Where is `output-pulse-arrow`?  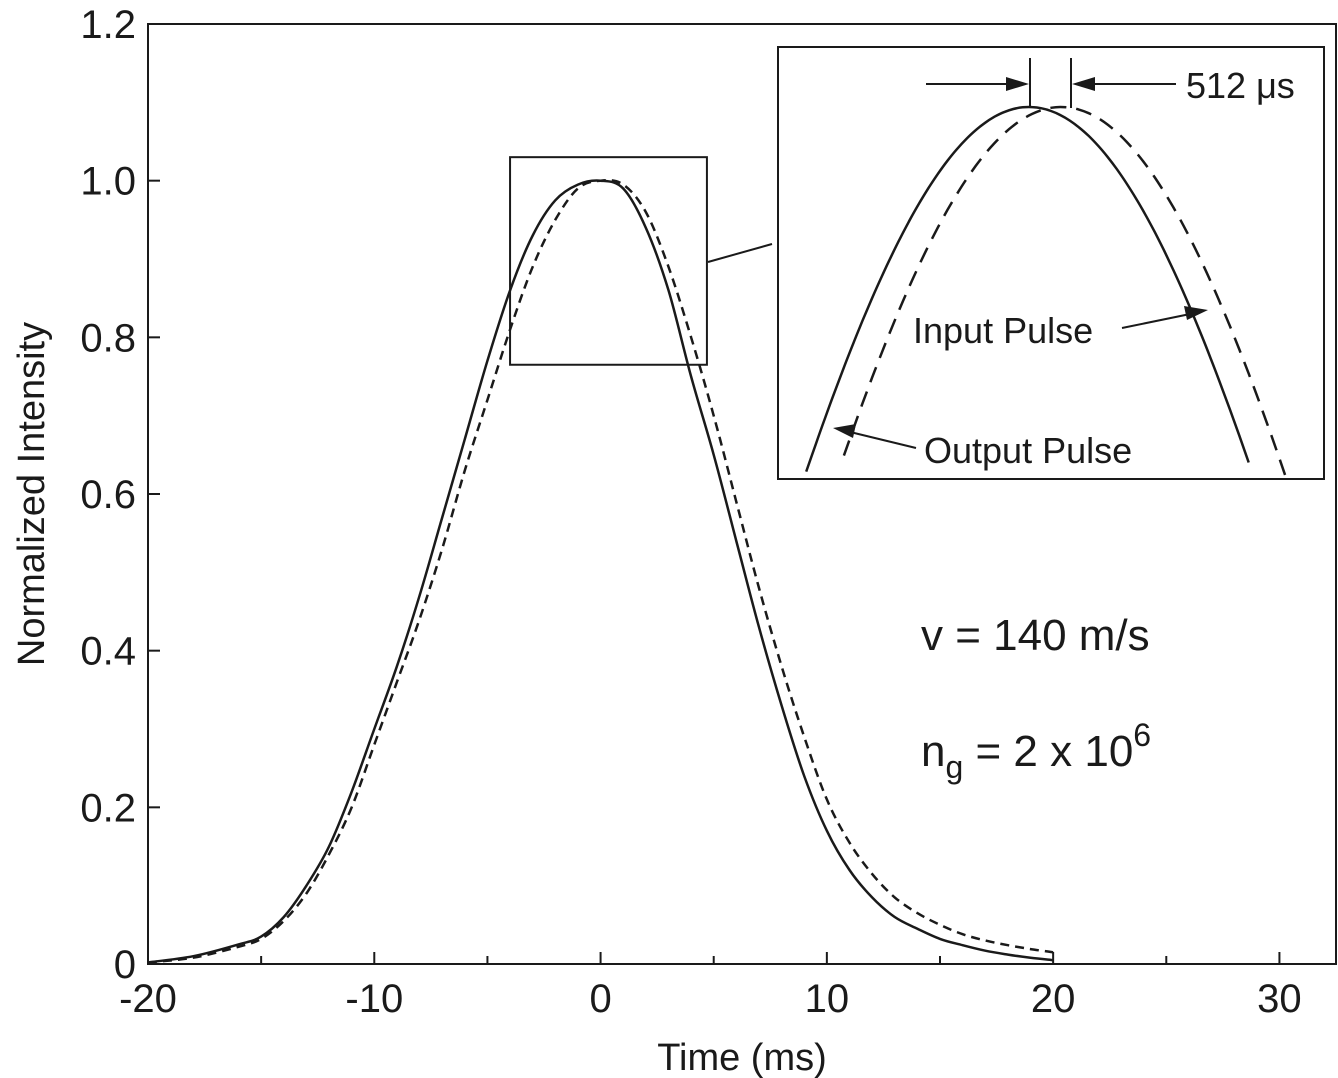
output-pulse-arrow is located at coordinates (881, 439).